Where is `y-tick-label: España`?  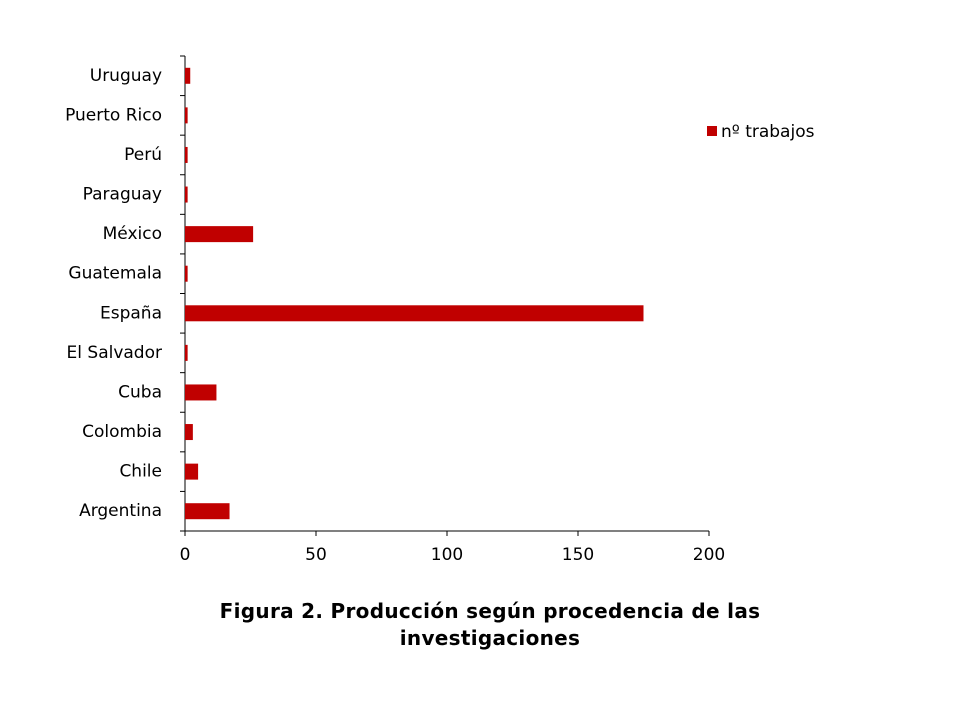
y-tick-label: España is located at coordinates (131, 313).